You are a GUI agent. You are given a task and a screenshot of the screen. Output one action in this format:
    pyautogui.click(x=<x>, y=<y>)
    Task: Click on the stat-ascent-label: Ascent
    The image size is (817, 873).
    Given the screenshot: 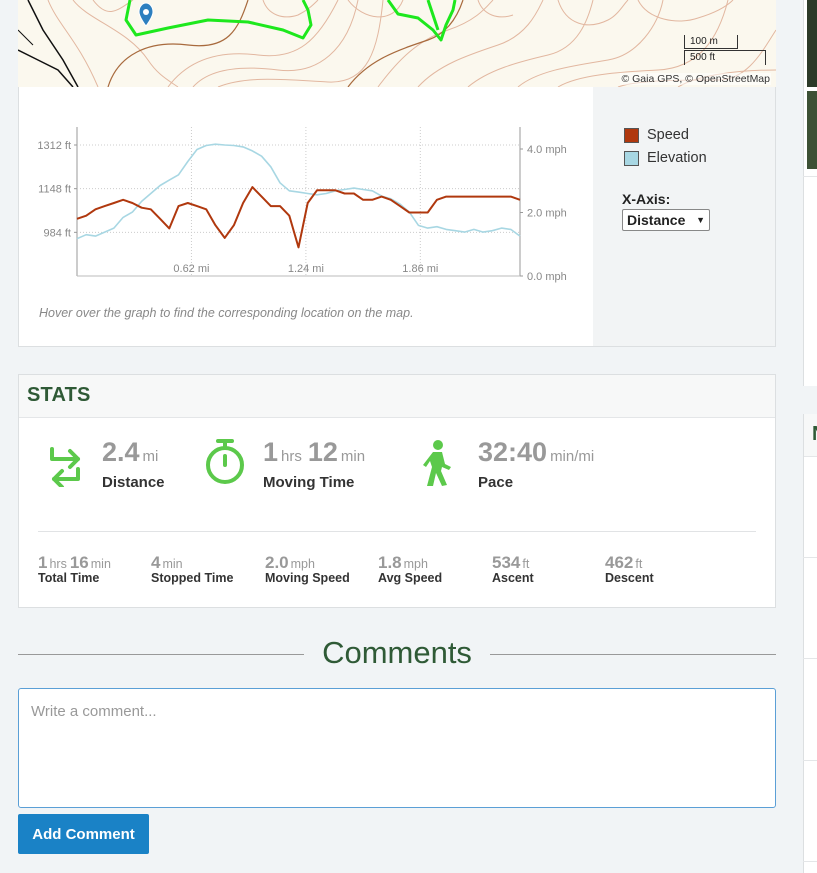 What is the action you would take?
    pyautogui.click(x=513, y=578)
    